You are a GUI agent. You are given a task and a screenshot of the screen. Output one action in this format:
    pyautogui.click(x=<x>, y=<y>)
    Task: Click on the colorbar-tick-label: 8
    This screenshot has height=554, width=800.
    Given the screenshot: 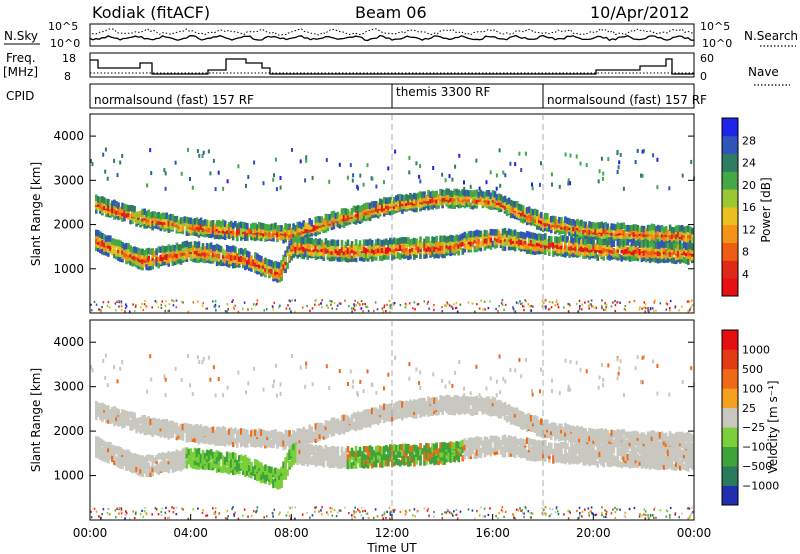 What is the action you would take?
    pyautogui.click(x=745, y=252)
    